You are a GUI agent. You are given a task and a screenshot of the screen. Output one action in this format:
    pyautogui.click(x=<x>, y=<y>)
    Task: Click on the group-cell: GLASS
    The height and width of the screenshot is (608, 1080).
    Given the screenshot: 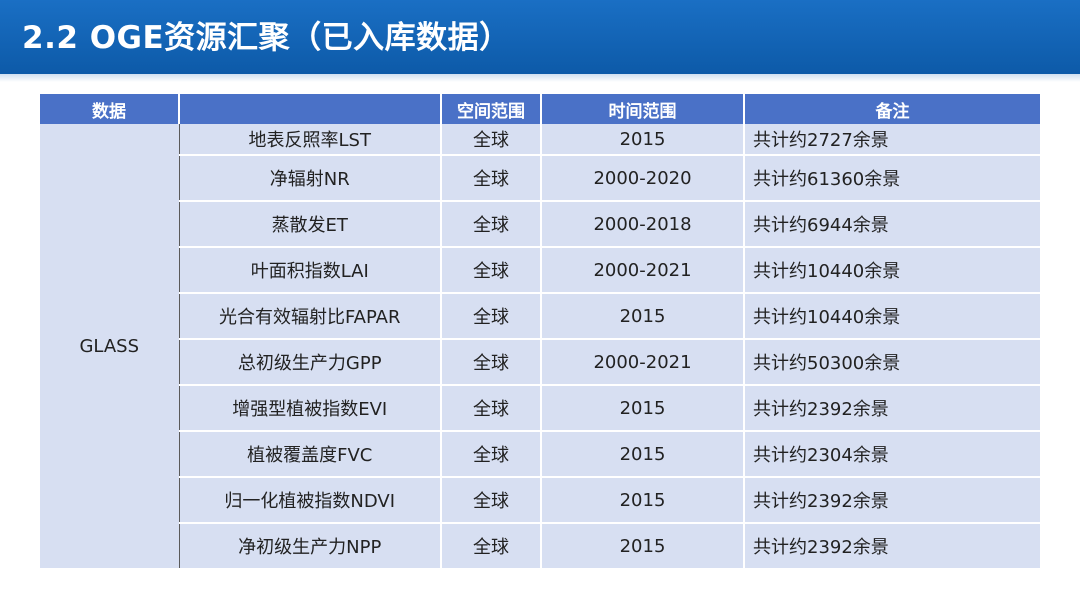 What is the action you would take?
    pyautogui.click(x=110, y=347)
    